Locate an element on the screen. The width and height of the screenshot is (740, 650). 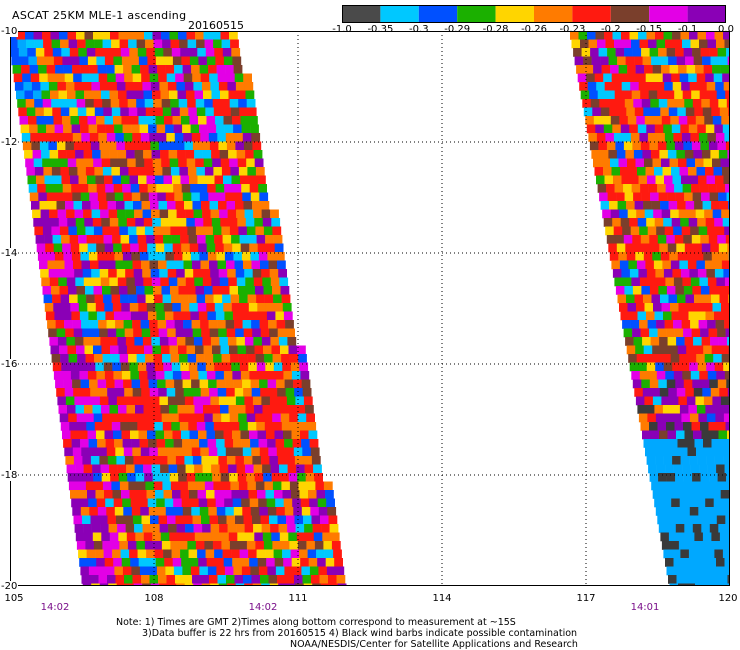
lat-tick-label: -12 is located at coordinates (9, 142).